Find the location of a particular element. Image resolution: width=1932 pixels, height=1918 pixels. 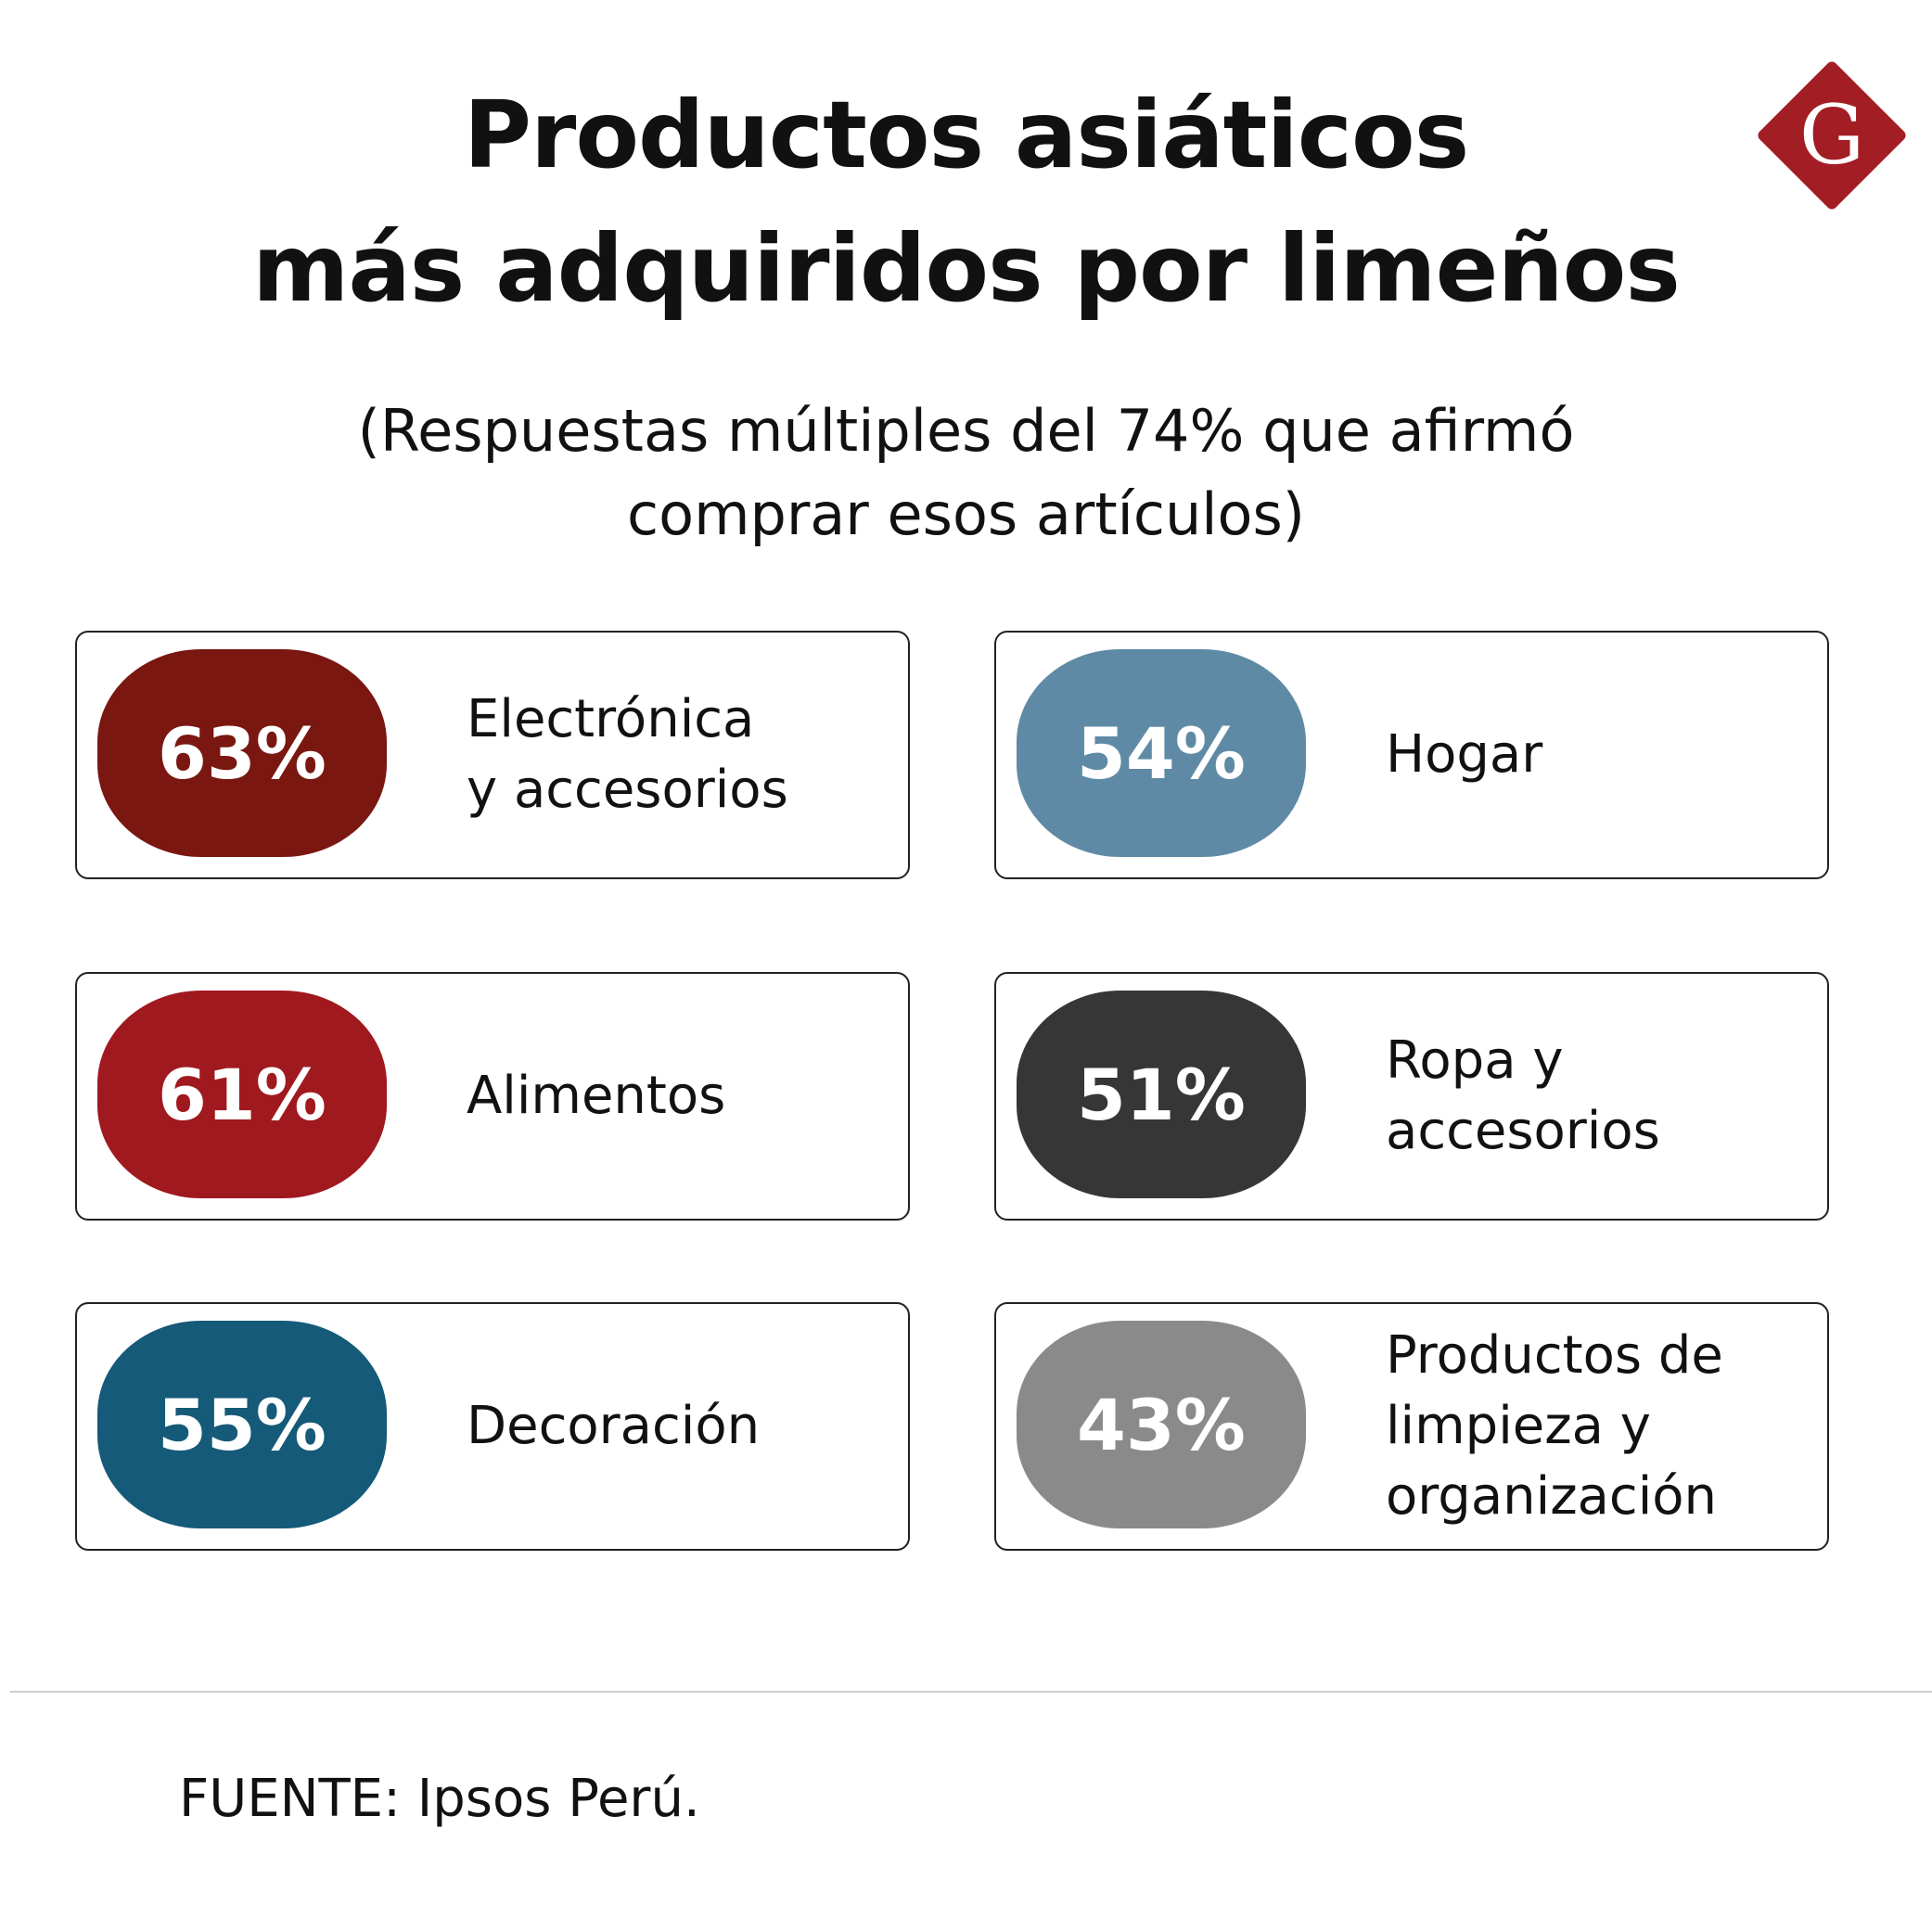

logo: G is located at coordinates (1832, 135).